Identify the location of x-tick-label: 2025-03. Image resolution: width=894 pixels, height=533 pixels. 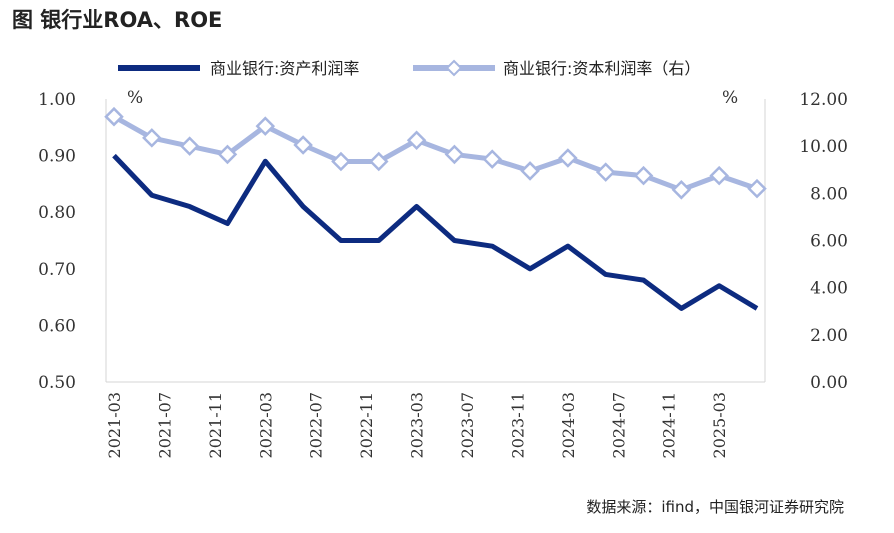
(719, 425).